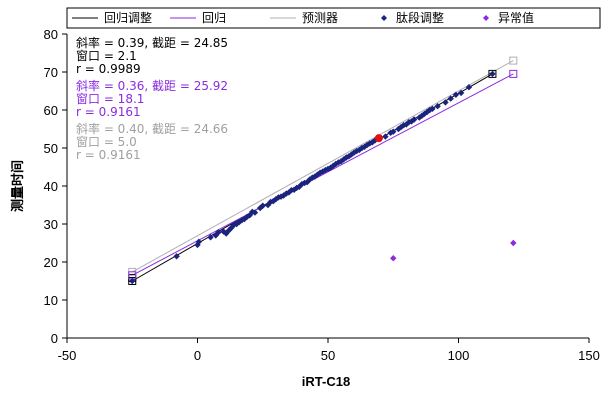  I want to click on legend-label: 回归调整, so click(128, 17).